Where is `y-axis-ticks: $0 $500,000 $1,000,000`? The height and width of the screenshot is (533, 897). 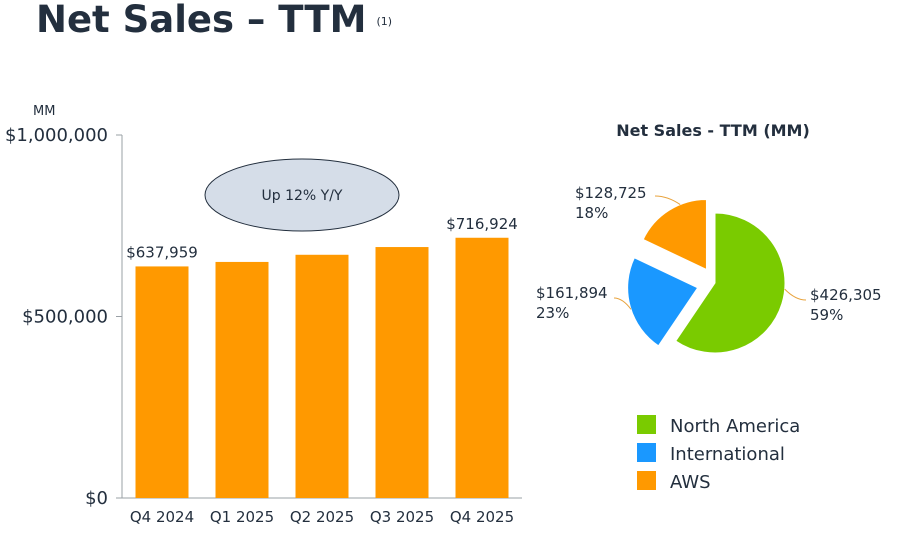
y-axis-ticks: $0 $500,000 $1,000,000 is located at coordinates (63, 317).